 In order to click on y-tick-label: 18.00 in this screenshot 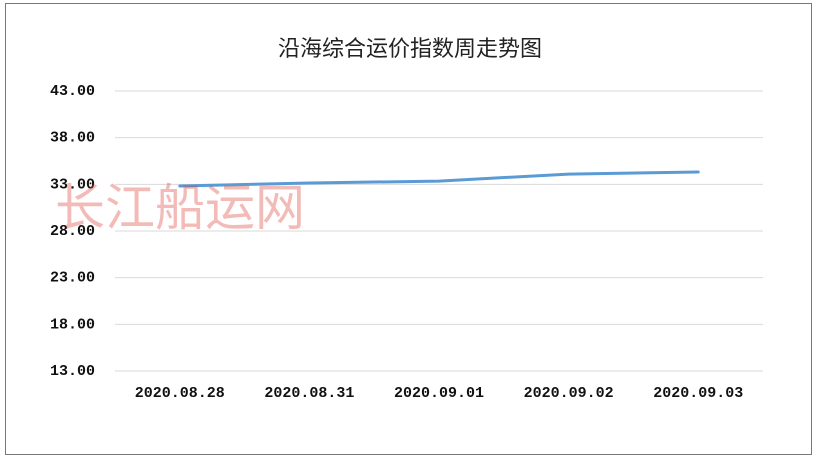, I will do `click(72, 324)`.